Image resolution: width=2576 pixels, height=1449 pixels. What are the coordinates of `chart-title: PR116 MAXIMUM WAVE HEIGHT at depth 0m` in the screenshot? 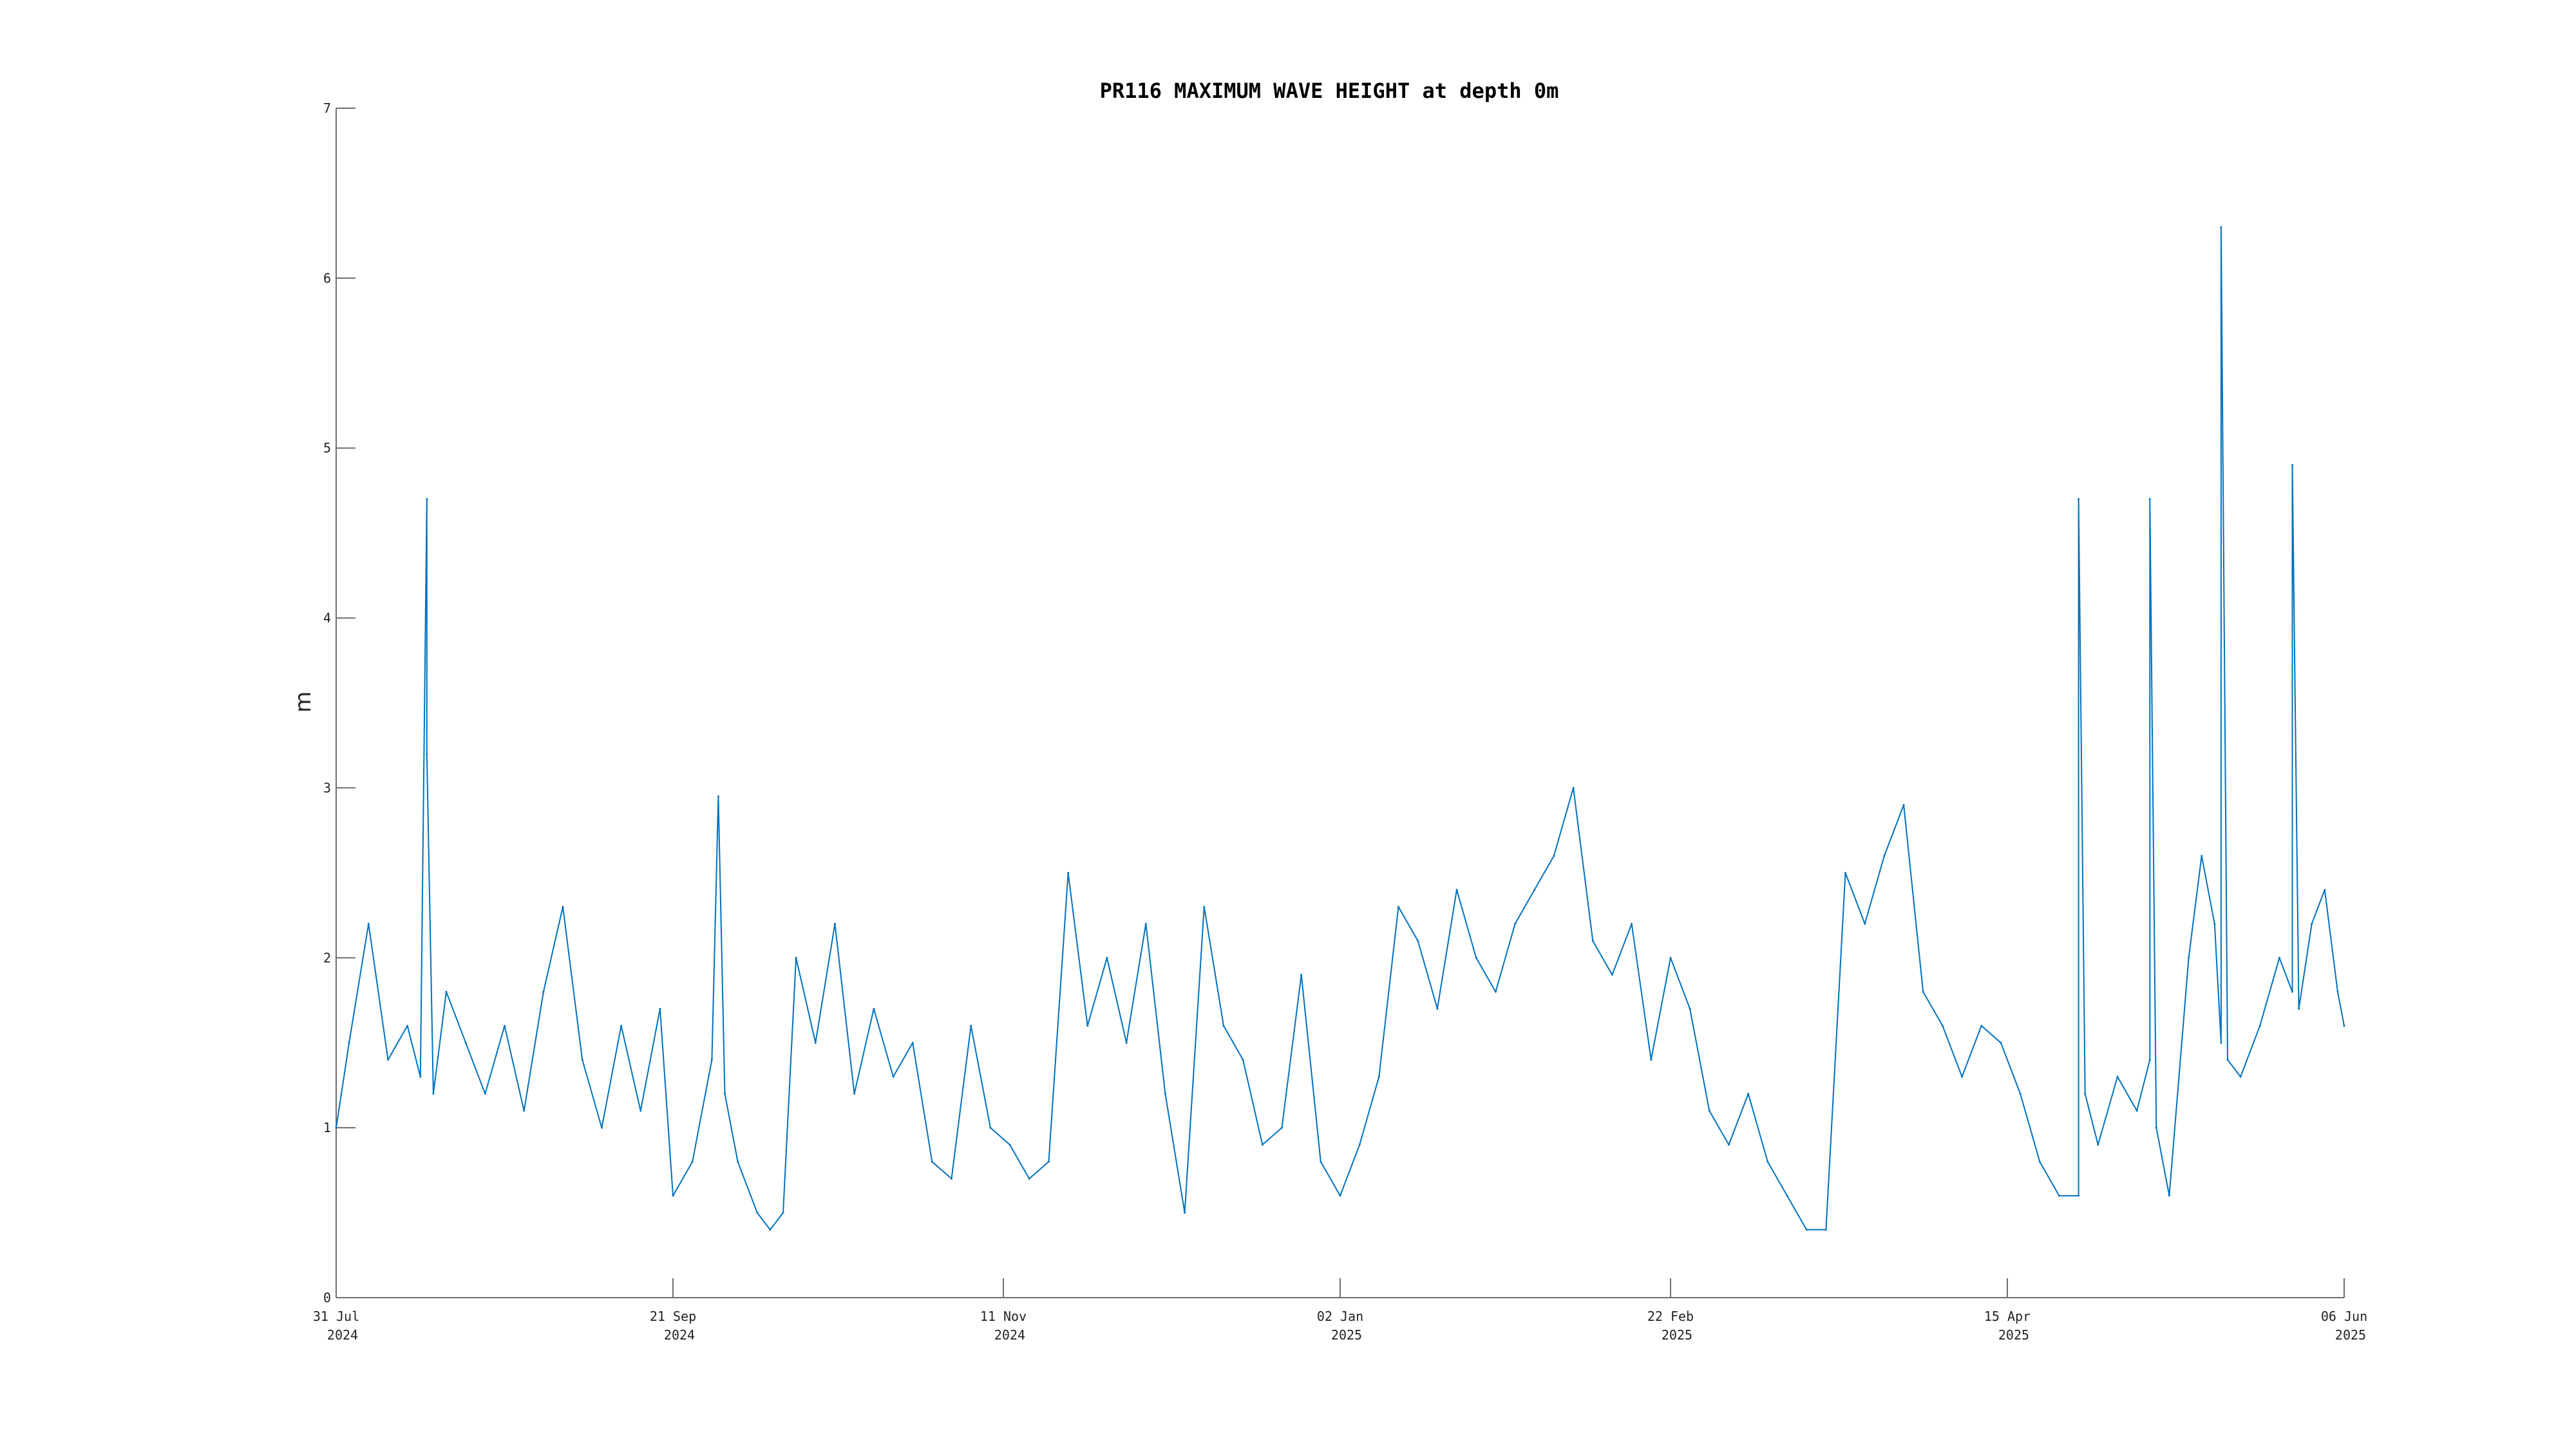 It's located at (1329, 91).